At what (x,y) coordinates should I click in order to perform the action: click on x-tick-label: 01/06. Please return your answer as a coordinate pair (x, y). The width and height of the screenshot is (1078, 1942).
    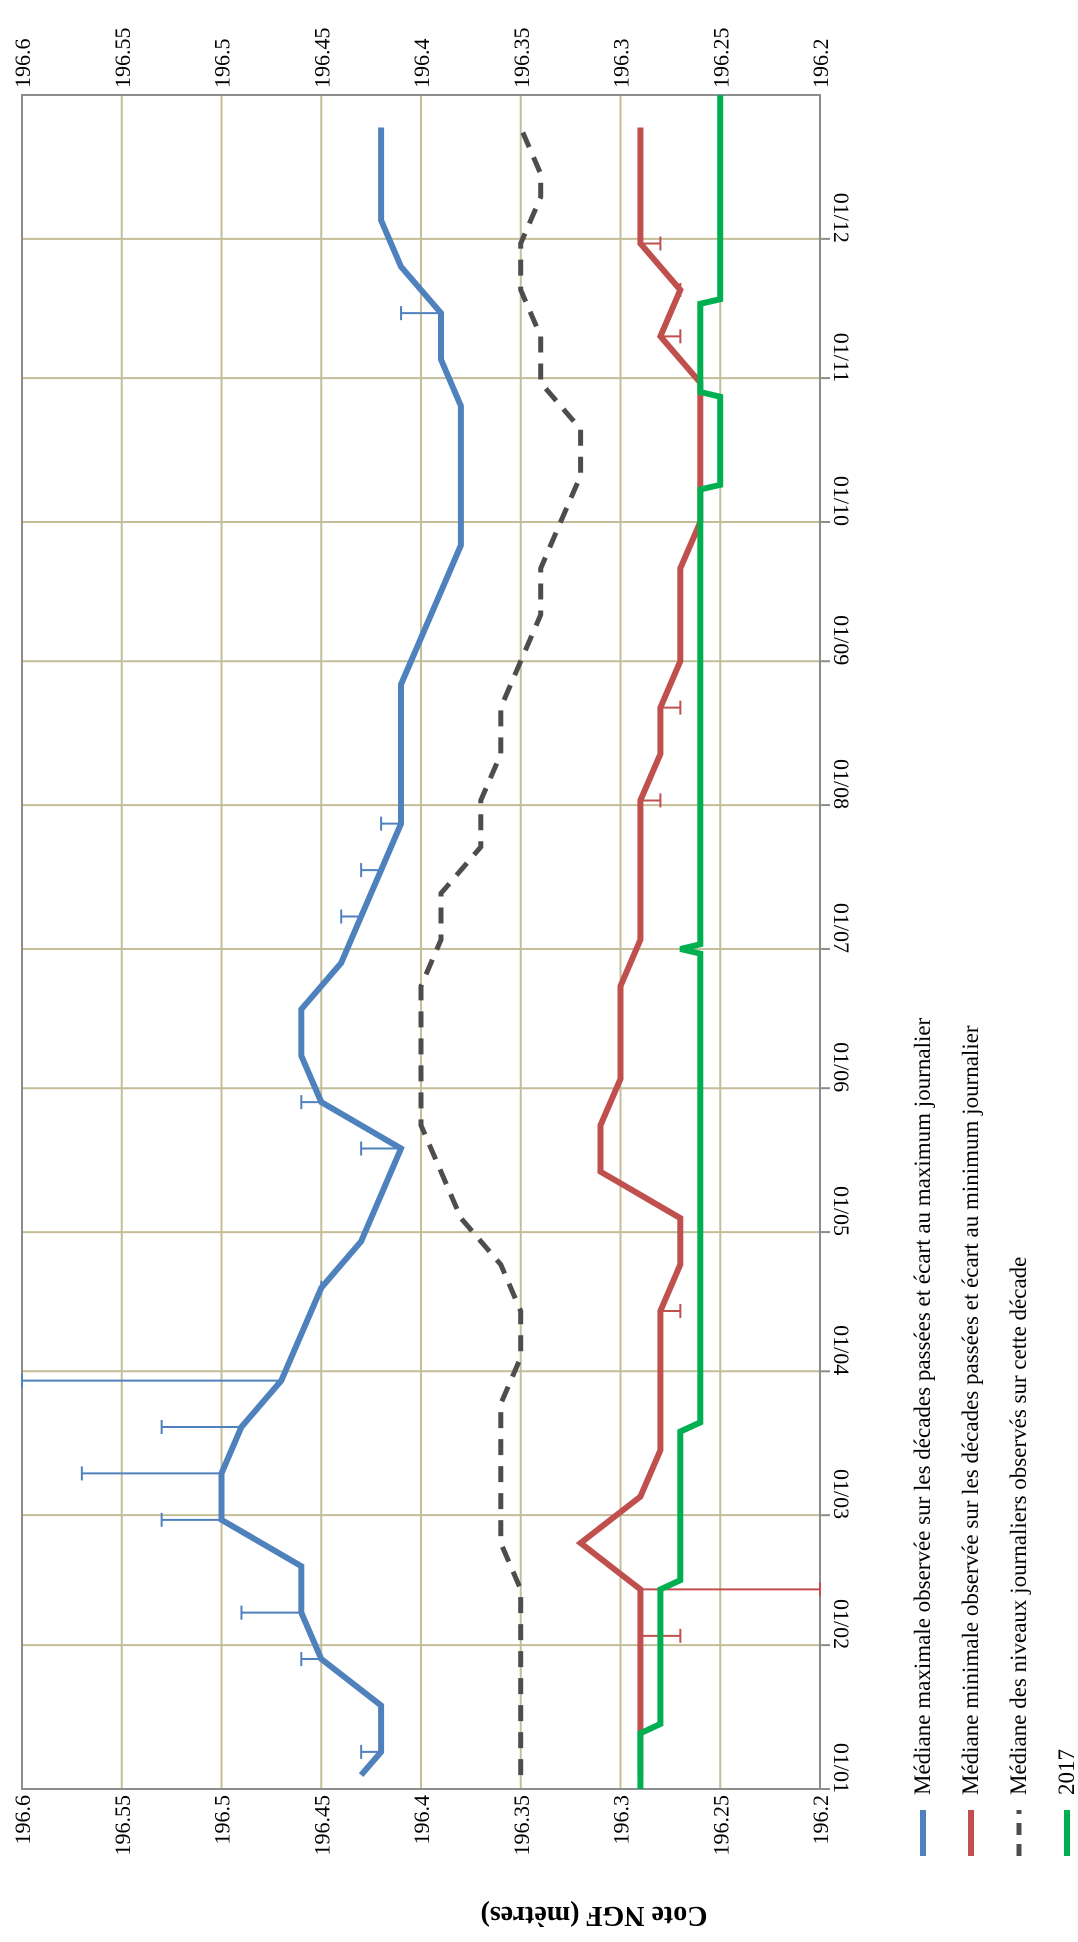
    Looking at the image, I should click on (841, 1067).